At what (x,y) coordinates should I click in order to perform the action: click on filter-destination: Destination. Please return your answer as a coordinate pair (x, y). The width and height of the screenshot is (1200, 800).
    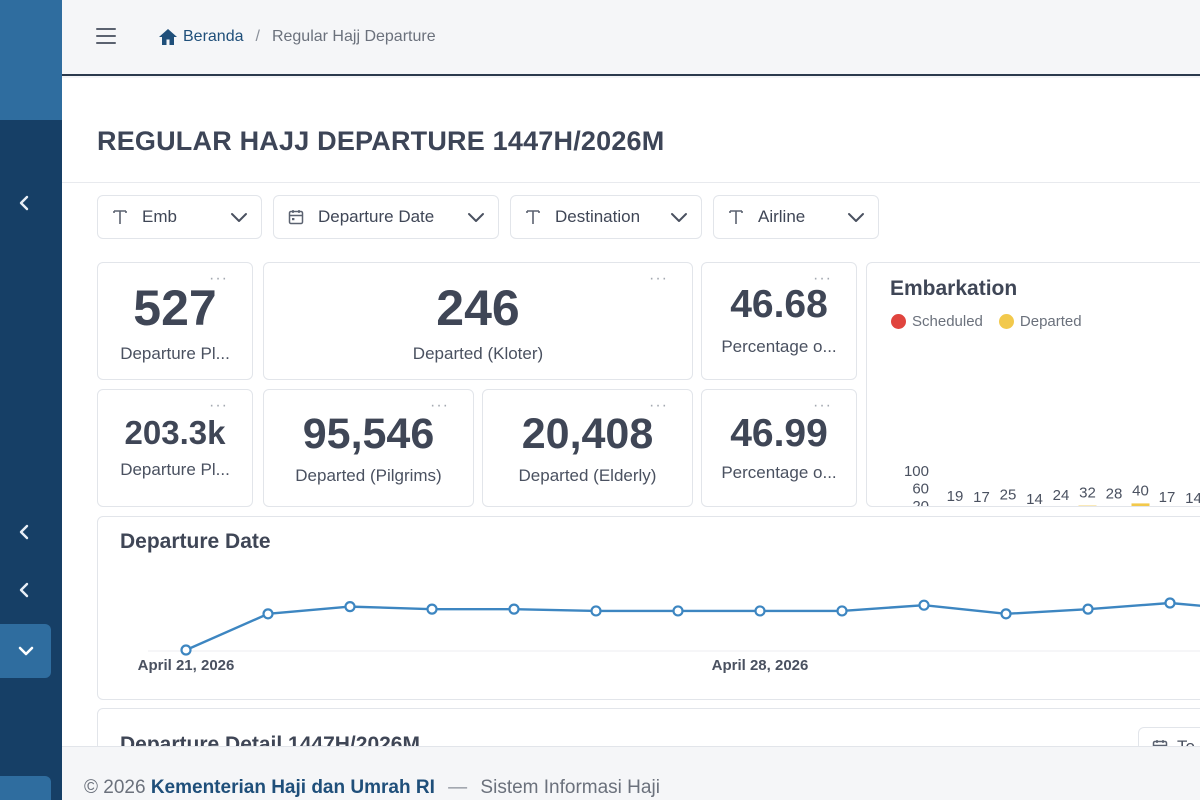
    Looking at the image, I should click on (606, 217).